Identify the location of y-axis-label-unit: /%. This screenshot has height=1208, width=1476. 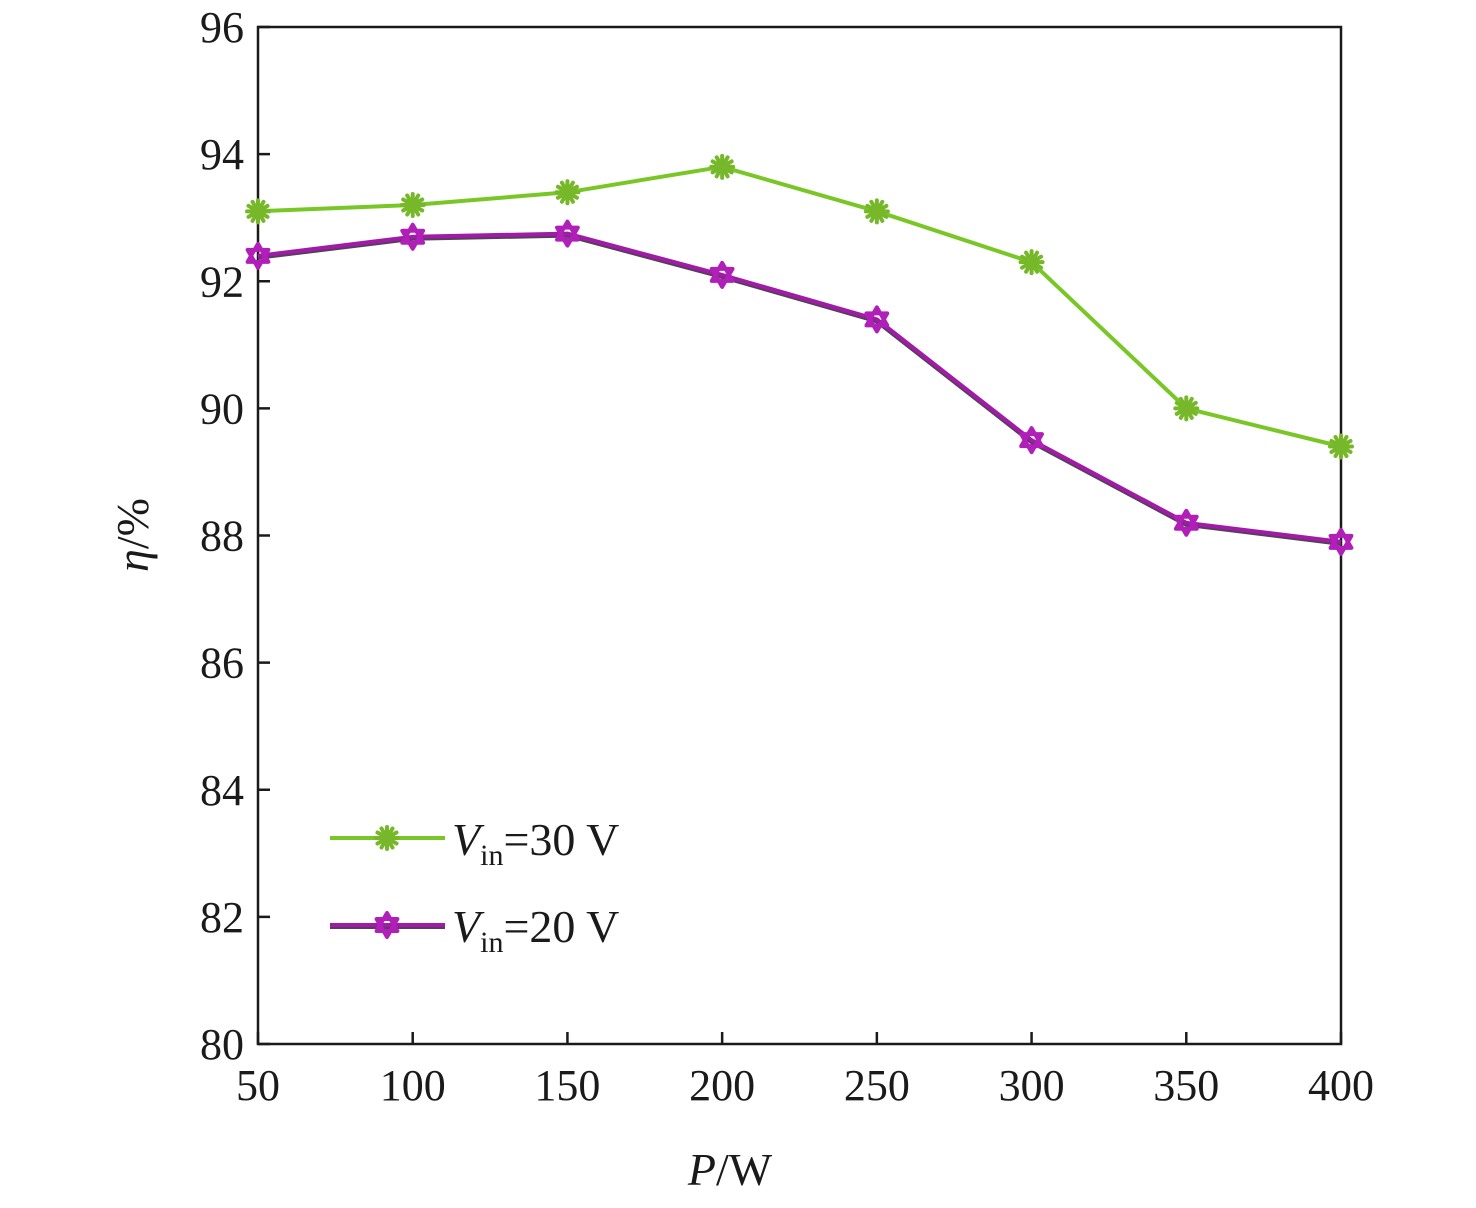
(132, 523).